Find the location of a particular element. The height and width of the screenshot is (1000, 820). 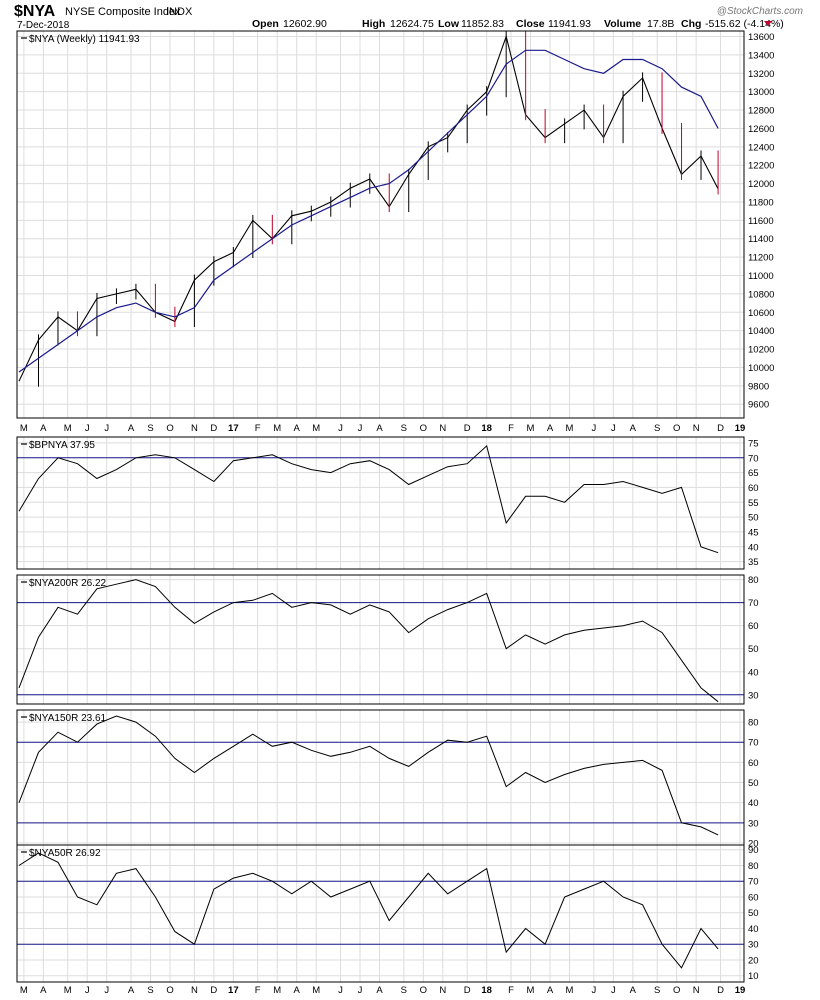

chart-panel-1: 35 40 45 50 55 60 65 70 75 $BPNYA 37.95 is located at coordinates (387, 503).